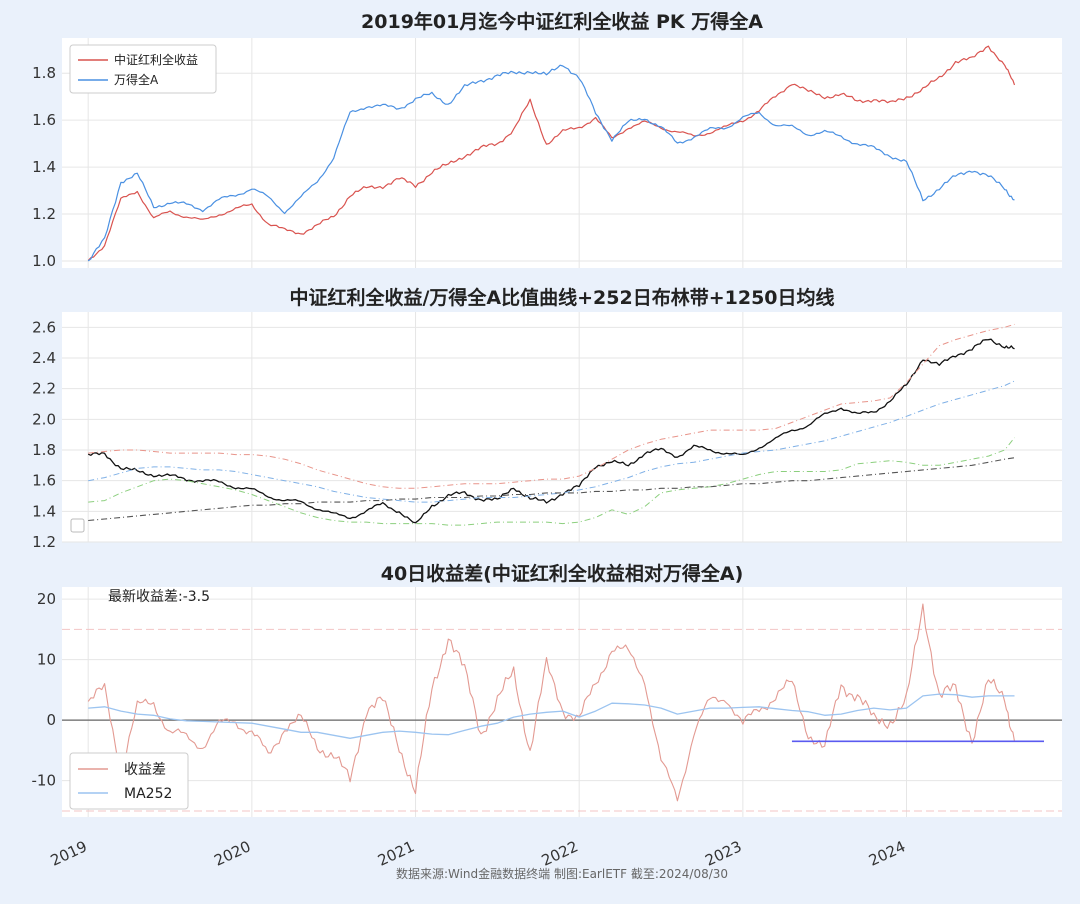 The width and height of the screenshot is (1080, 904). Describe the element at coordinates (44, 781) in the screenshot. I see `y-tick-label-3: -10` at that location.